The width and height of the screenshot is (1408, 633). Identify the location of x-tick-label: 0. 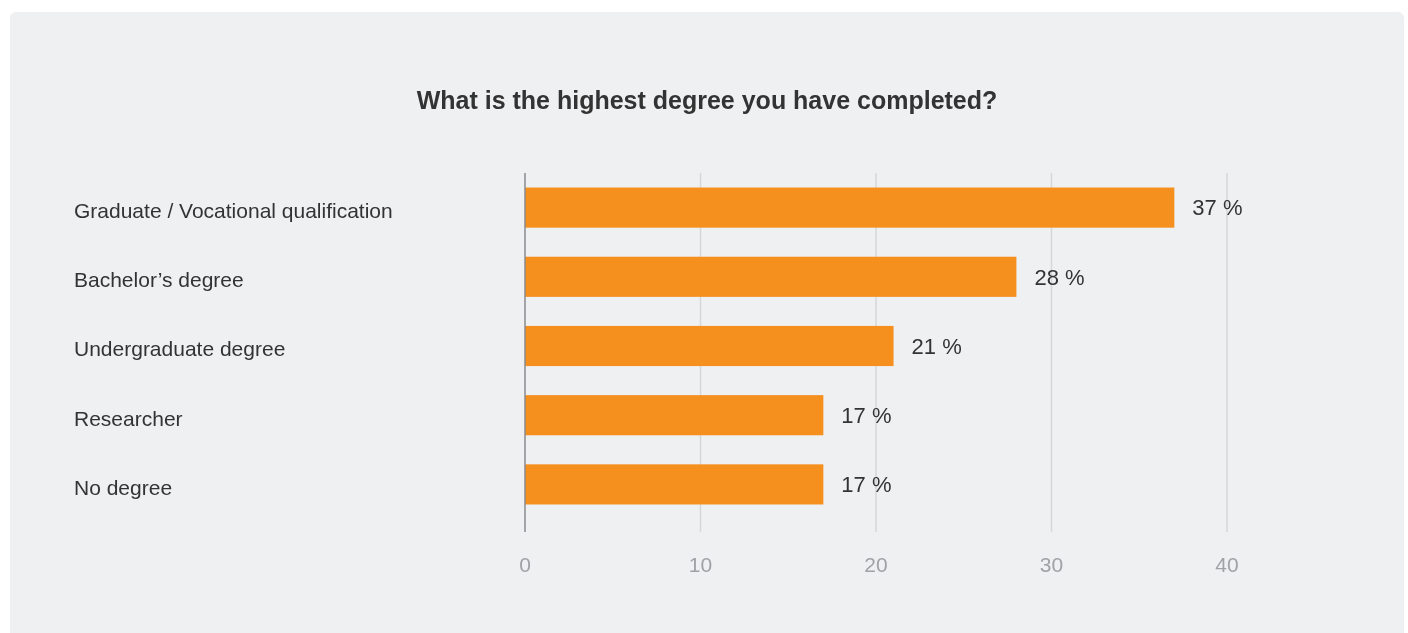
(525, 565).